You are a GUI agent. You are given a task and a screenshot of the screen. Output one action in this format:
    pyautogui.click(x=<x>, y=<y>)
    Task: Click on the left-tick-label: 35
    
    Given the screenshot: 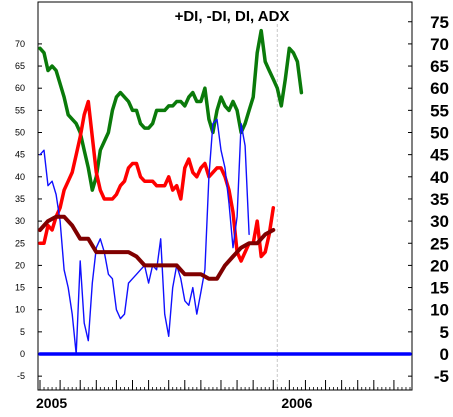 What is the action you would take?
    pyautogui.click(x=20, y=199)
    